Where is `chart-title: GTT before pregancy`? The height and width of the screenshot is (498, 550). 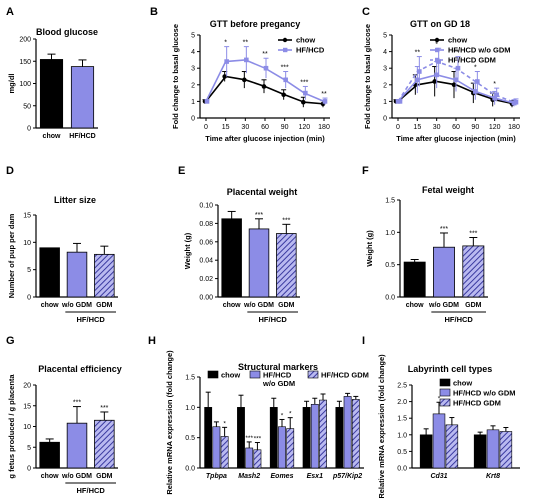
chart-title: GTT before pregancy is located at coordinates (255, 24).